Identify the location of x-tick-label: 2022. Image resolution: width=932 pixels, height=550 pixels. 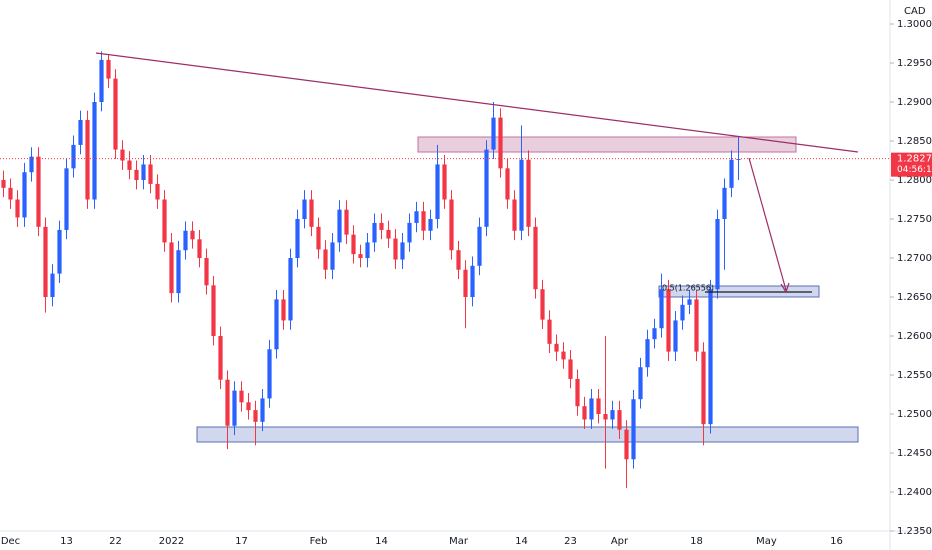
(171, 541).